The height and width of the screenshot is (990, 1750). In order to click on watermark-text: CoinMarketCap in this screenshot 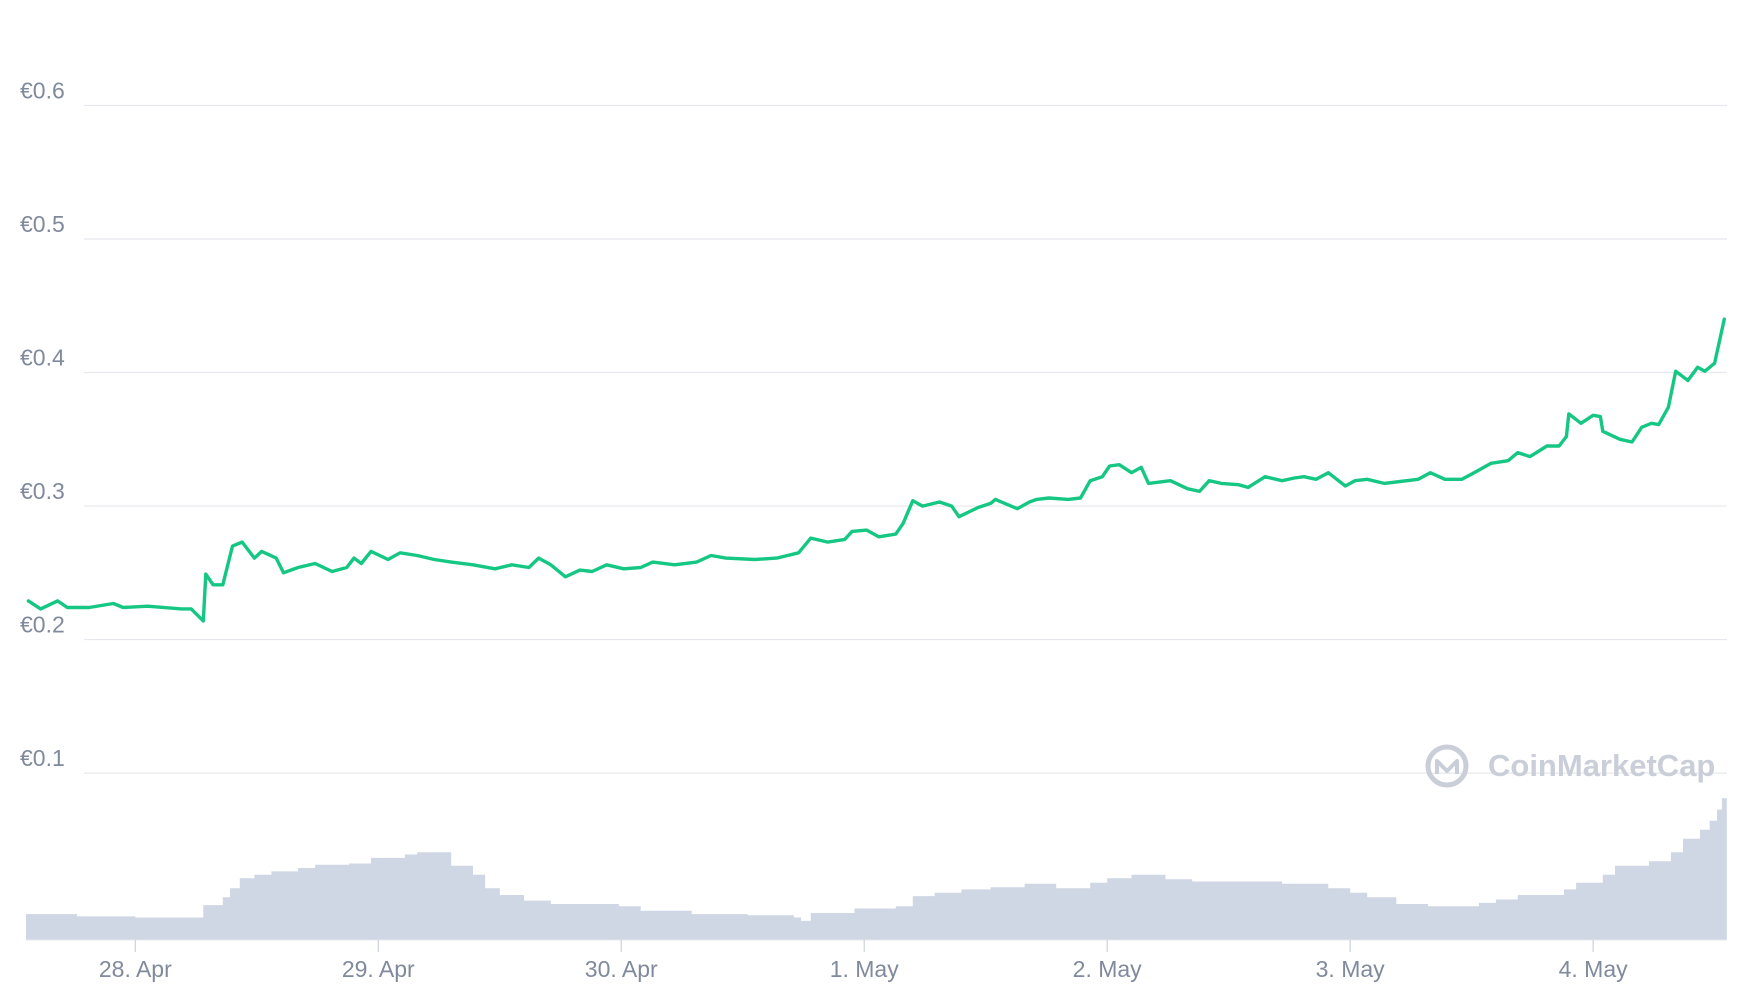, I will do `click(1601, 765)`.